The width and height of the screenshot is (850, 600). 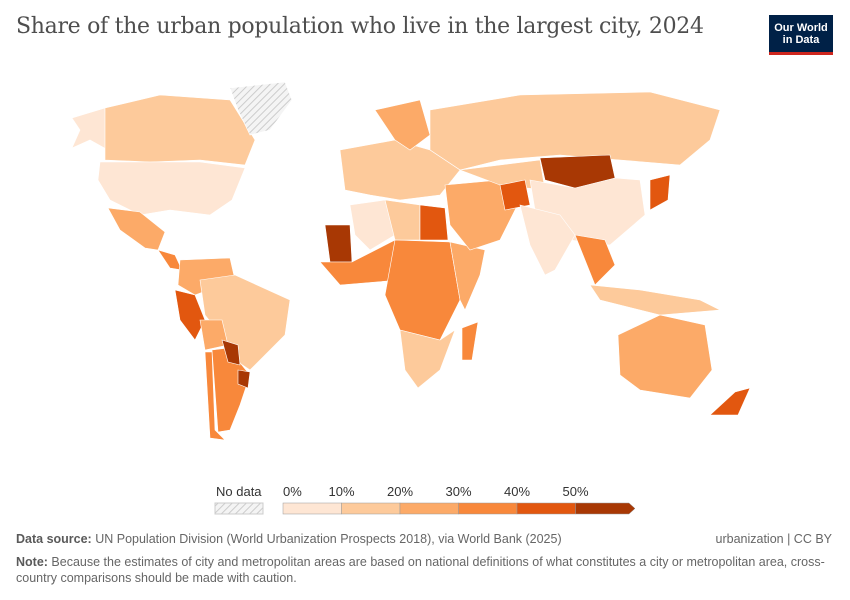 I want to click on country-region-algeria, so click(x=372, y=225).